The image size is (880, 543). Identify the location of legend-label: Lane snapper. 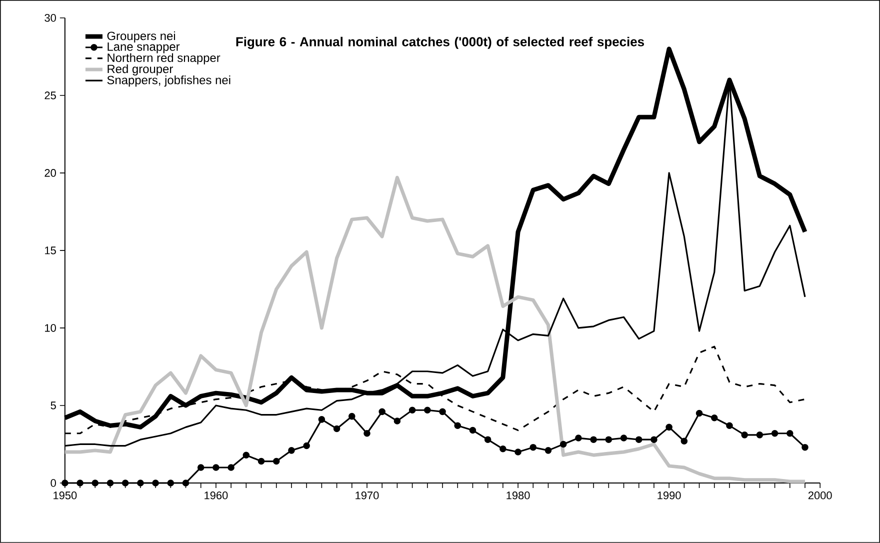
(144, 48).